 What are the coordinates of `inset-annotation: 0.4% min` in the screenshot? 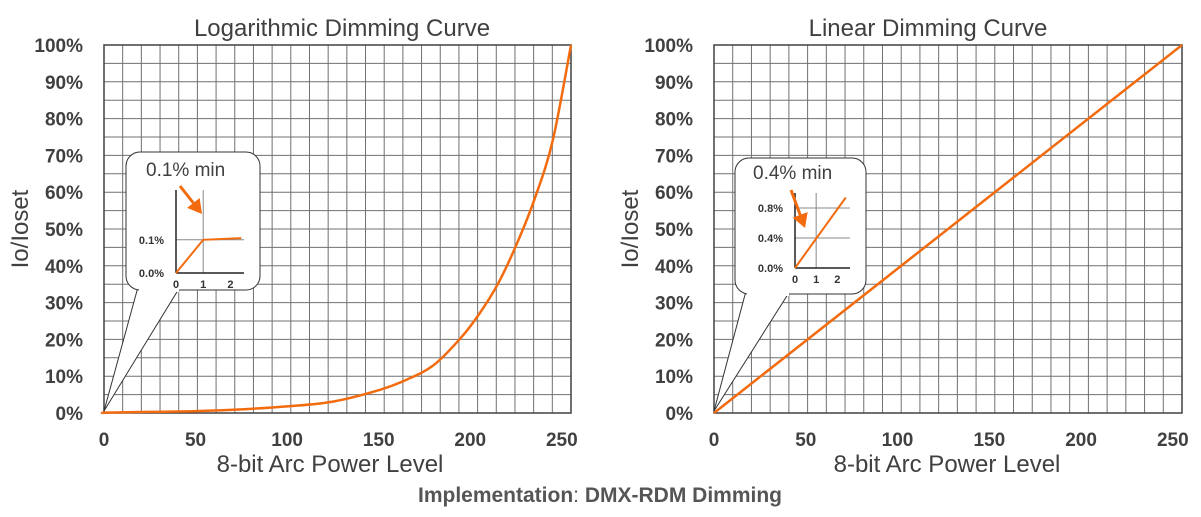 It's located at (792, 173).